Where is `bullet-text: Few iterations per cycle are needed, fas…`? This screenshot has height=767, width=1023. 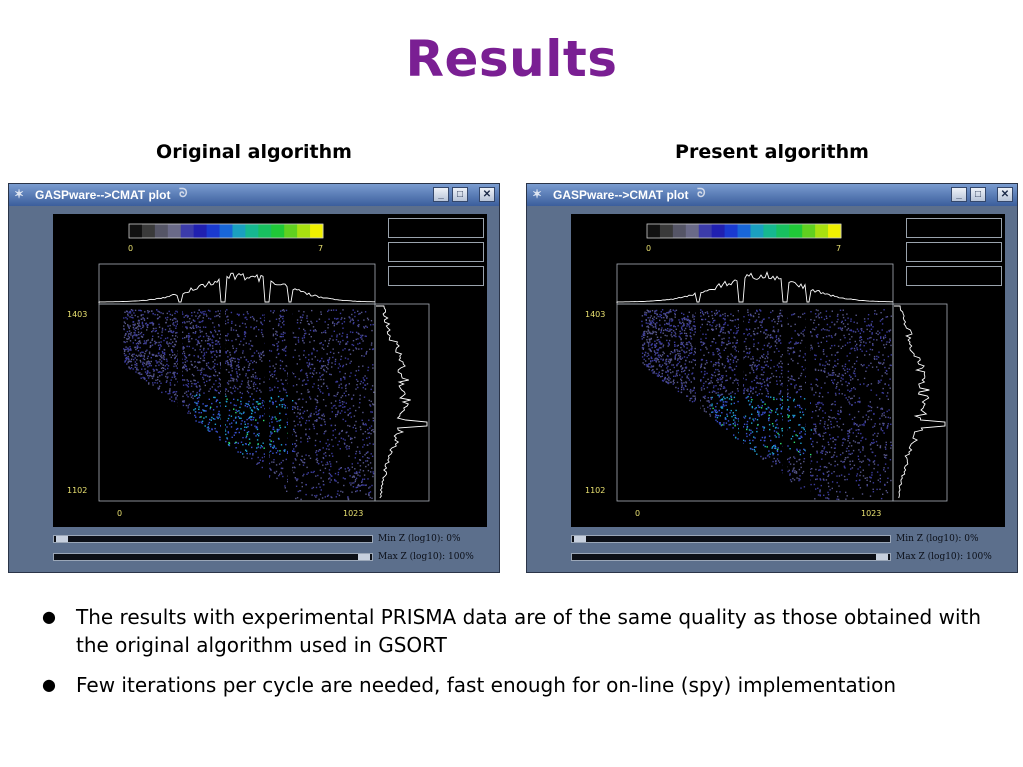
bullet-text: Few iterations per cycle are needed, fas… is located at coordinates (486, 685).